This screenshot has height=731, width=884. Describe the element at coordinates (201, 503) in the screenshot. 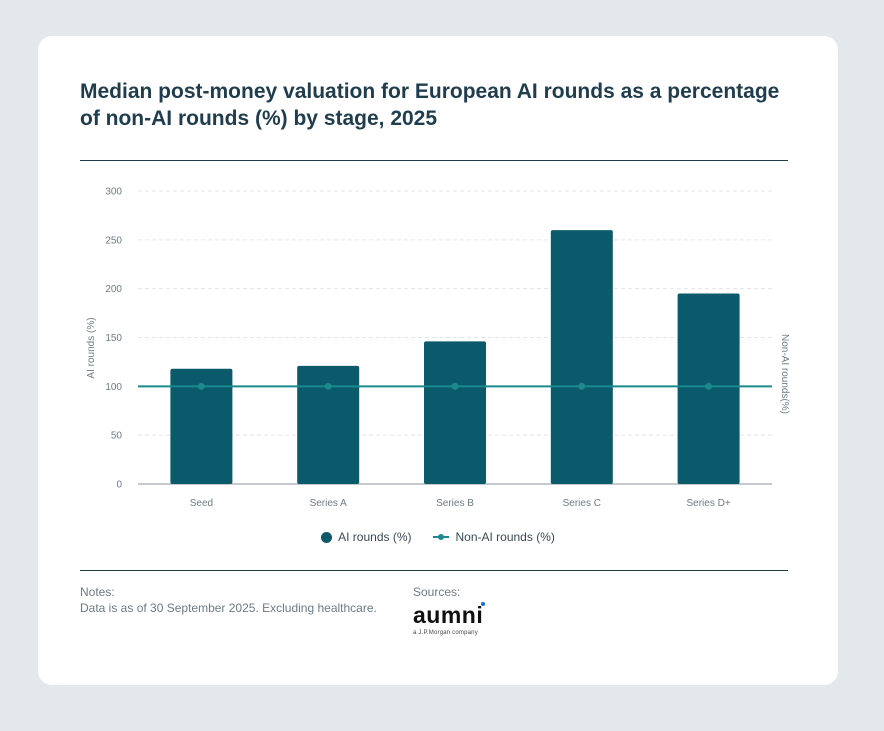

I see `x-tick-label: Seed` at that location.